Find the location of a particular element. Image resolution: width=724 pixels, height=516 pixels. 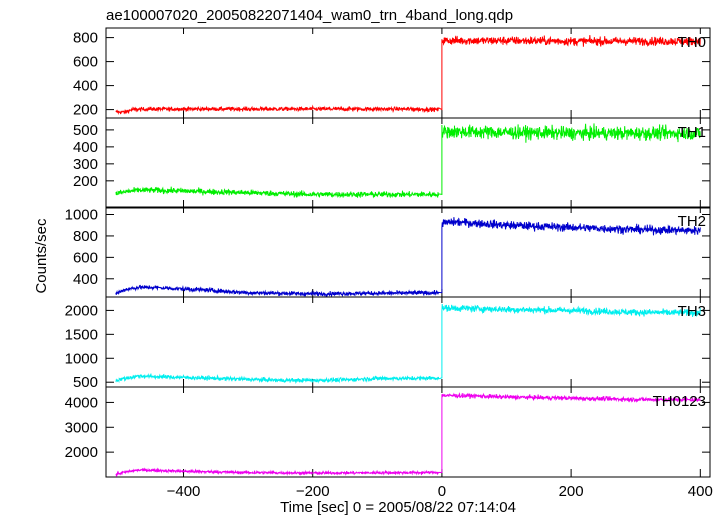

x-tick-label: 0 is located at coordinates (442, 491).